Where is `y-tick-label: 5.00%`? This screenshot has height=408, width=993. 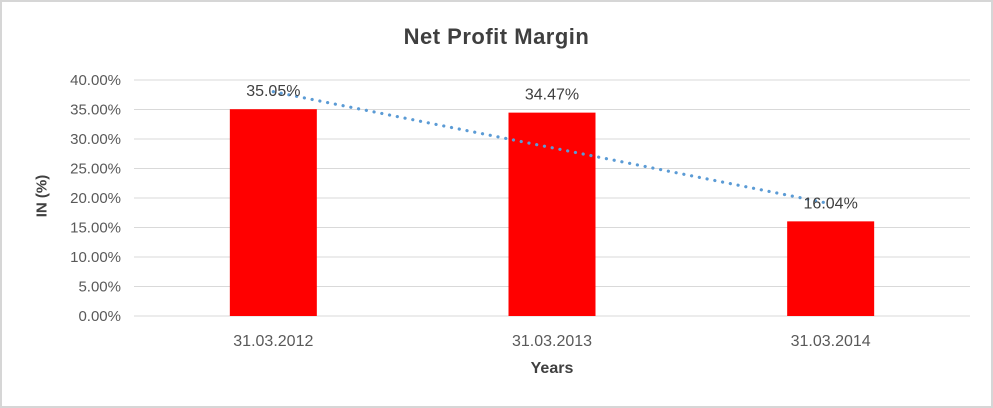 y-tick-label: 5.00% is located at coordinates (99, 287).